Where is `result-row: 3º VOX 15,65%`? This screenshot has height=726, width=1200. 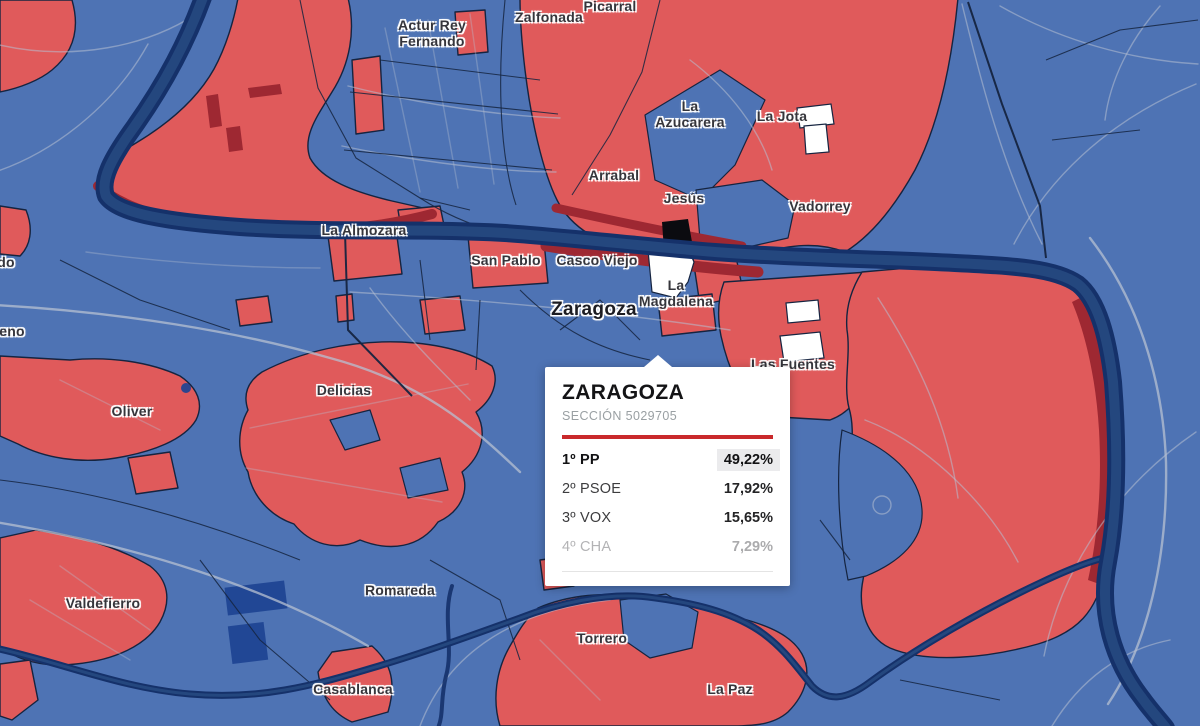 result-row: 3º VOX 15,65% is located at coordinates (667, 518).